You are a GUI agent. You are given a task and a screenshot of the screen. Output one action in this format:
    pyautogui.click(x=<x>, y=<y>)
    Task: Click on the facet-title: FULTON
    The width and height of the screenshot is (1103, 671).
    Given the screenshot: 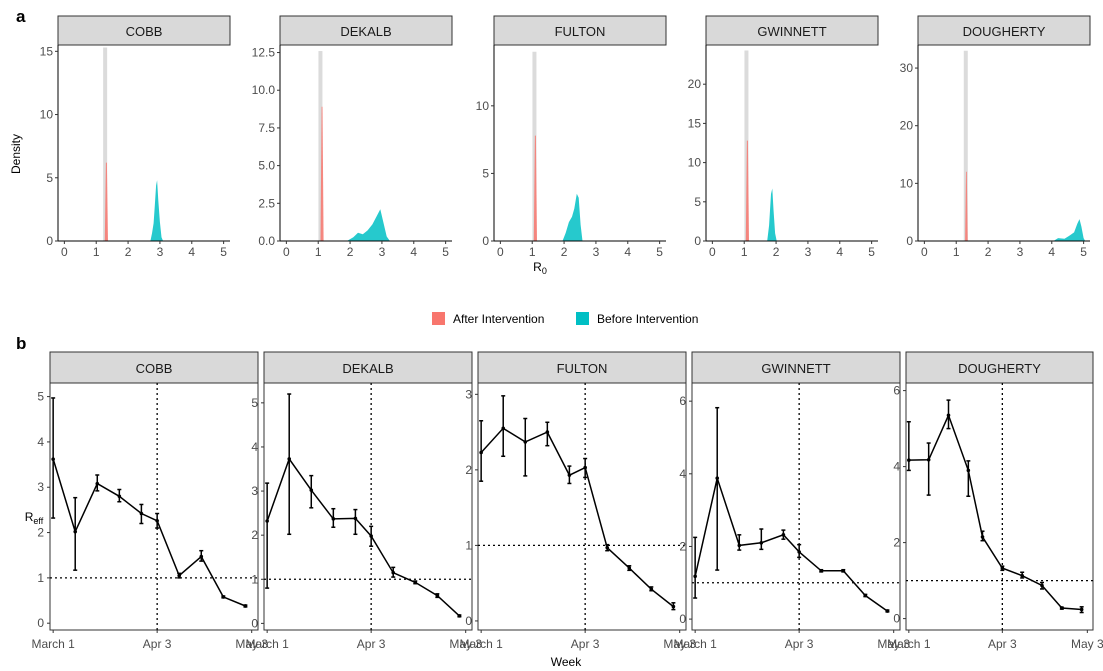 What is the action you would take?
    pyautogui.click(x=582, y=368)
    